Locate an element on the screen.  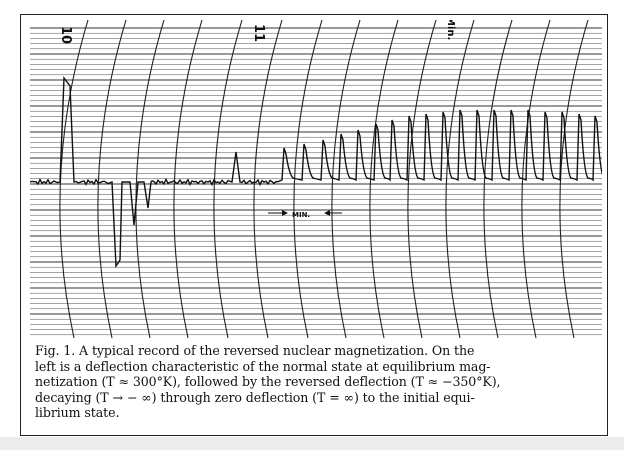
time-scale-marker: MIN. is located at coordinates (305, 214).